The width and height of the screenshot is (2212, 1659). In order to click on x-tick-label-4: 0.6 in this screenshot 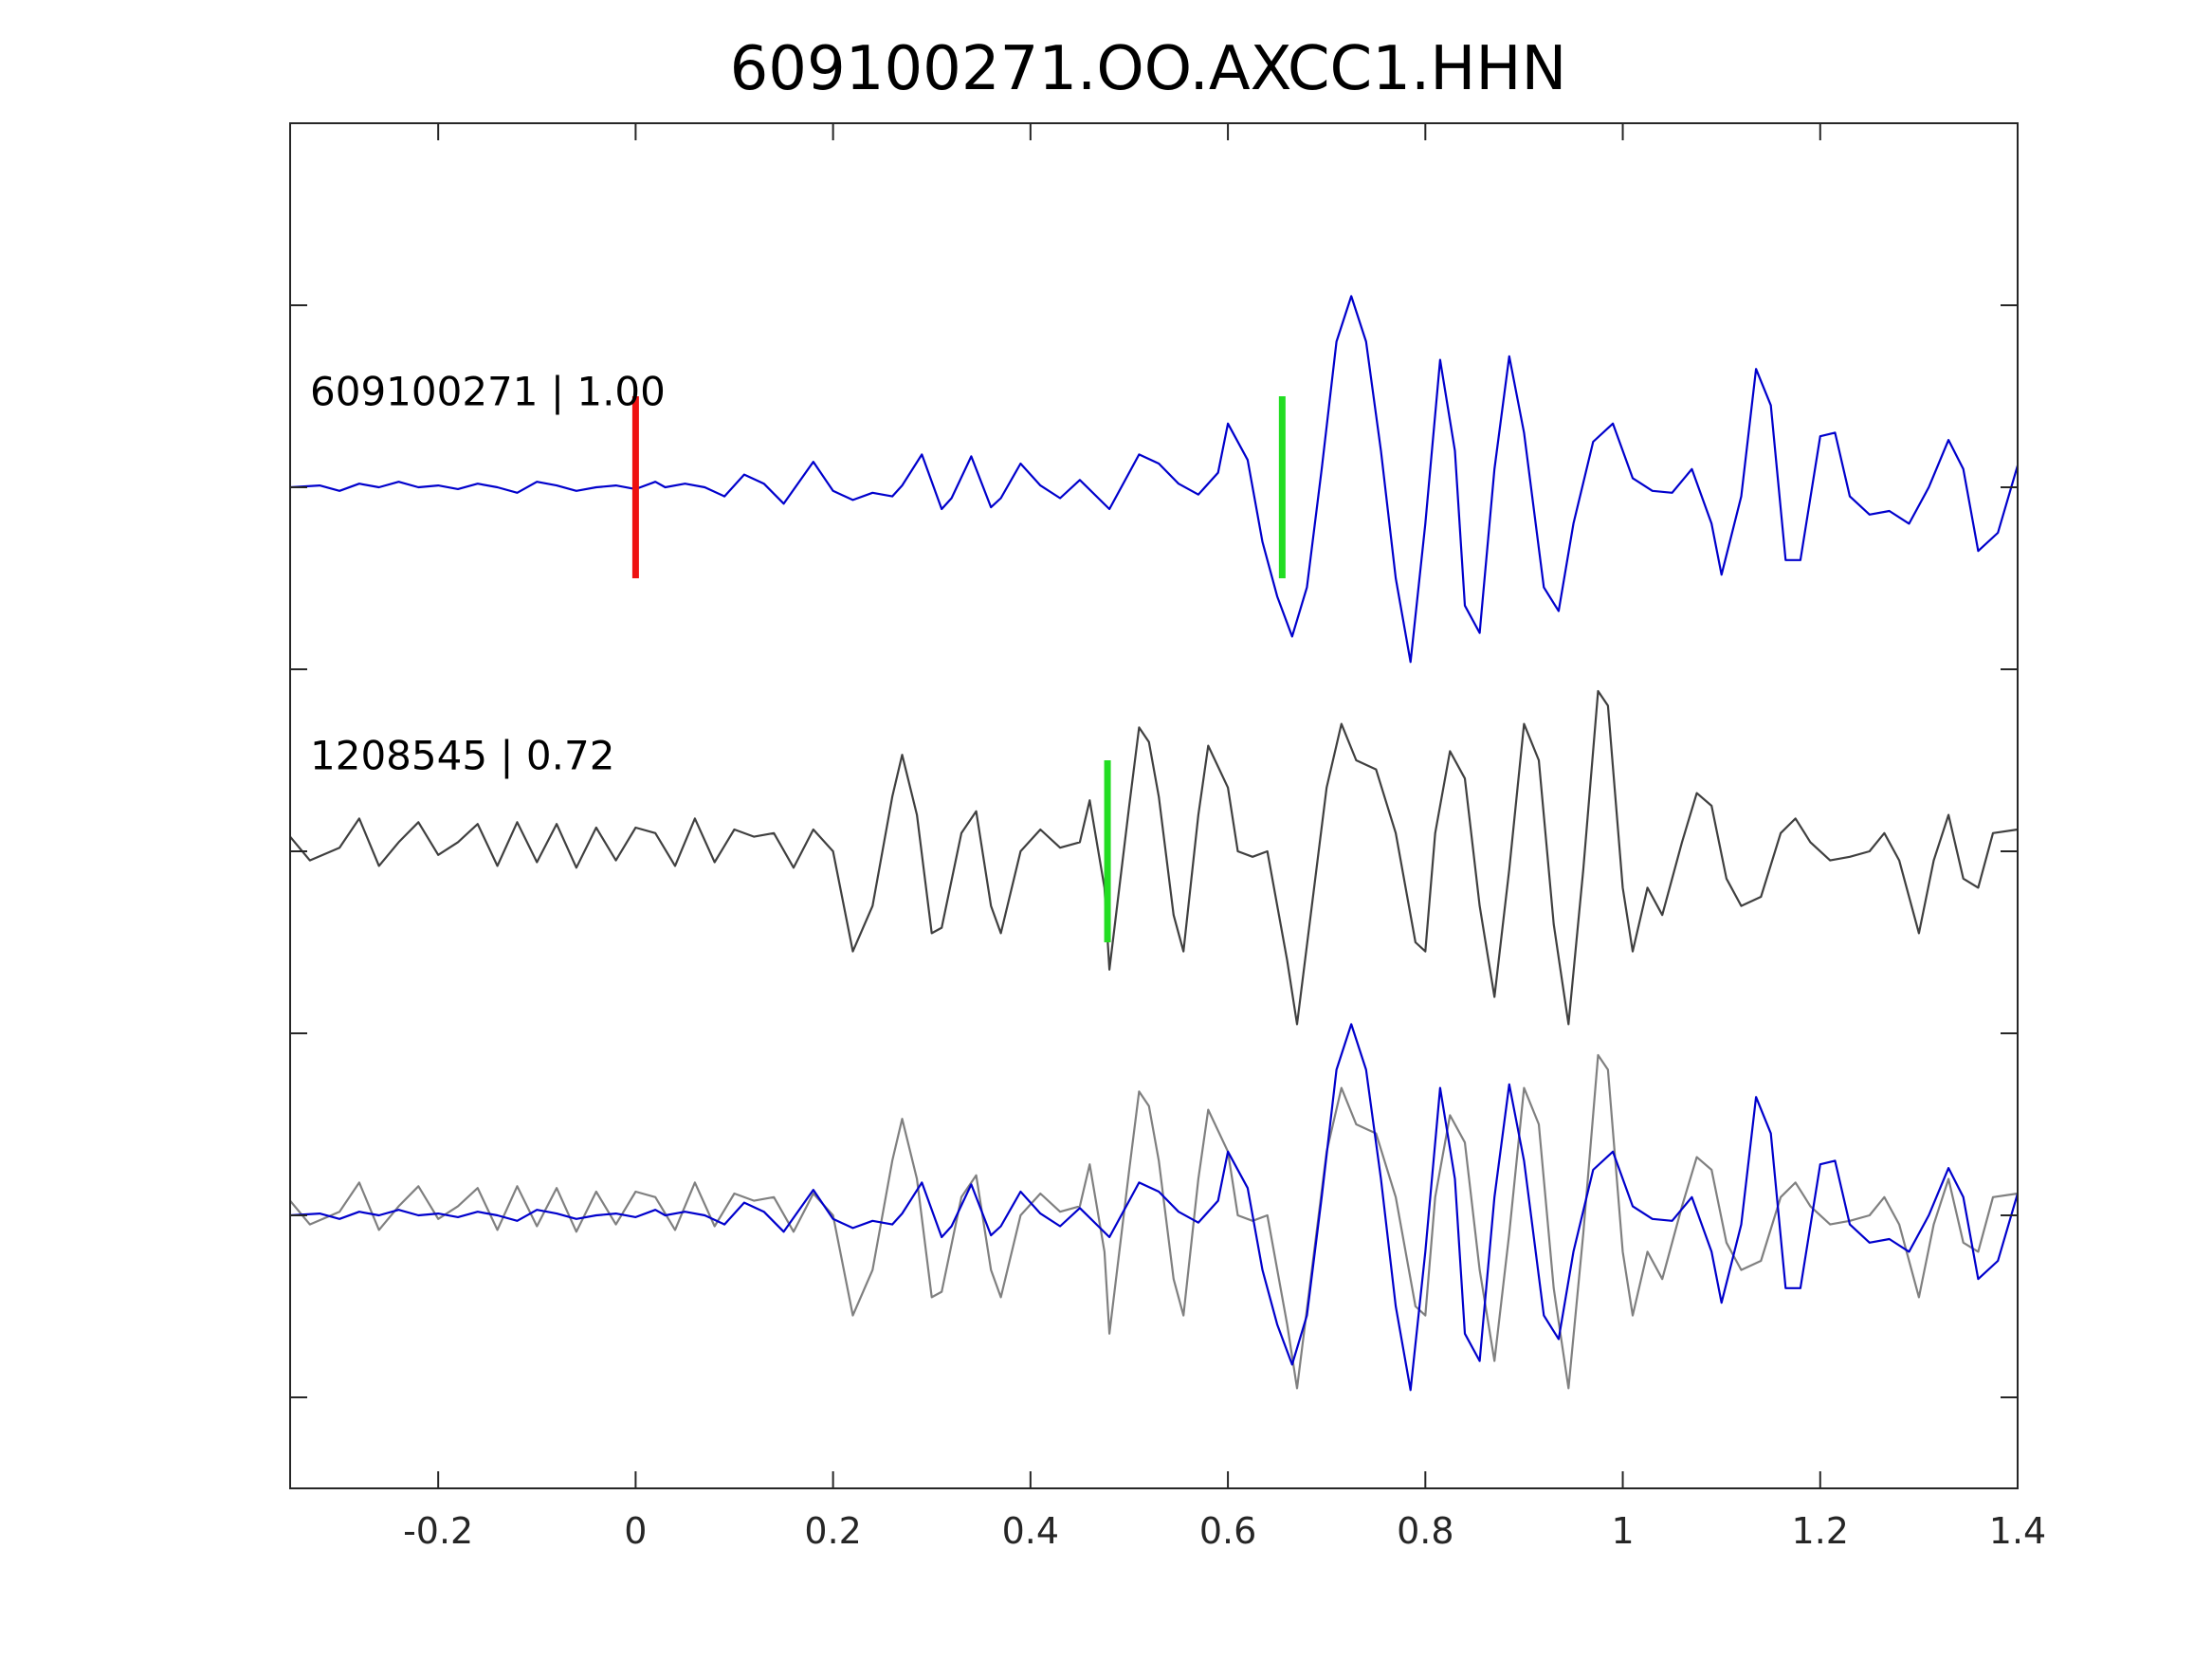, I will do `click(1227, 1531)`.